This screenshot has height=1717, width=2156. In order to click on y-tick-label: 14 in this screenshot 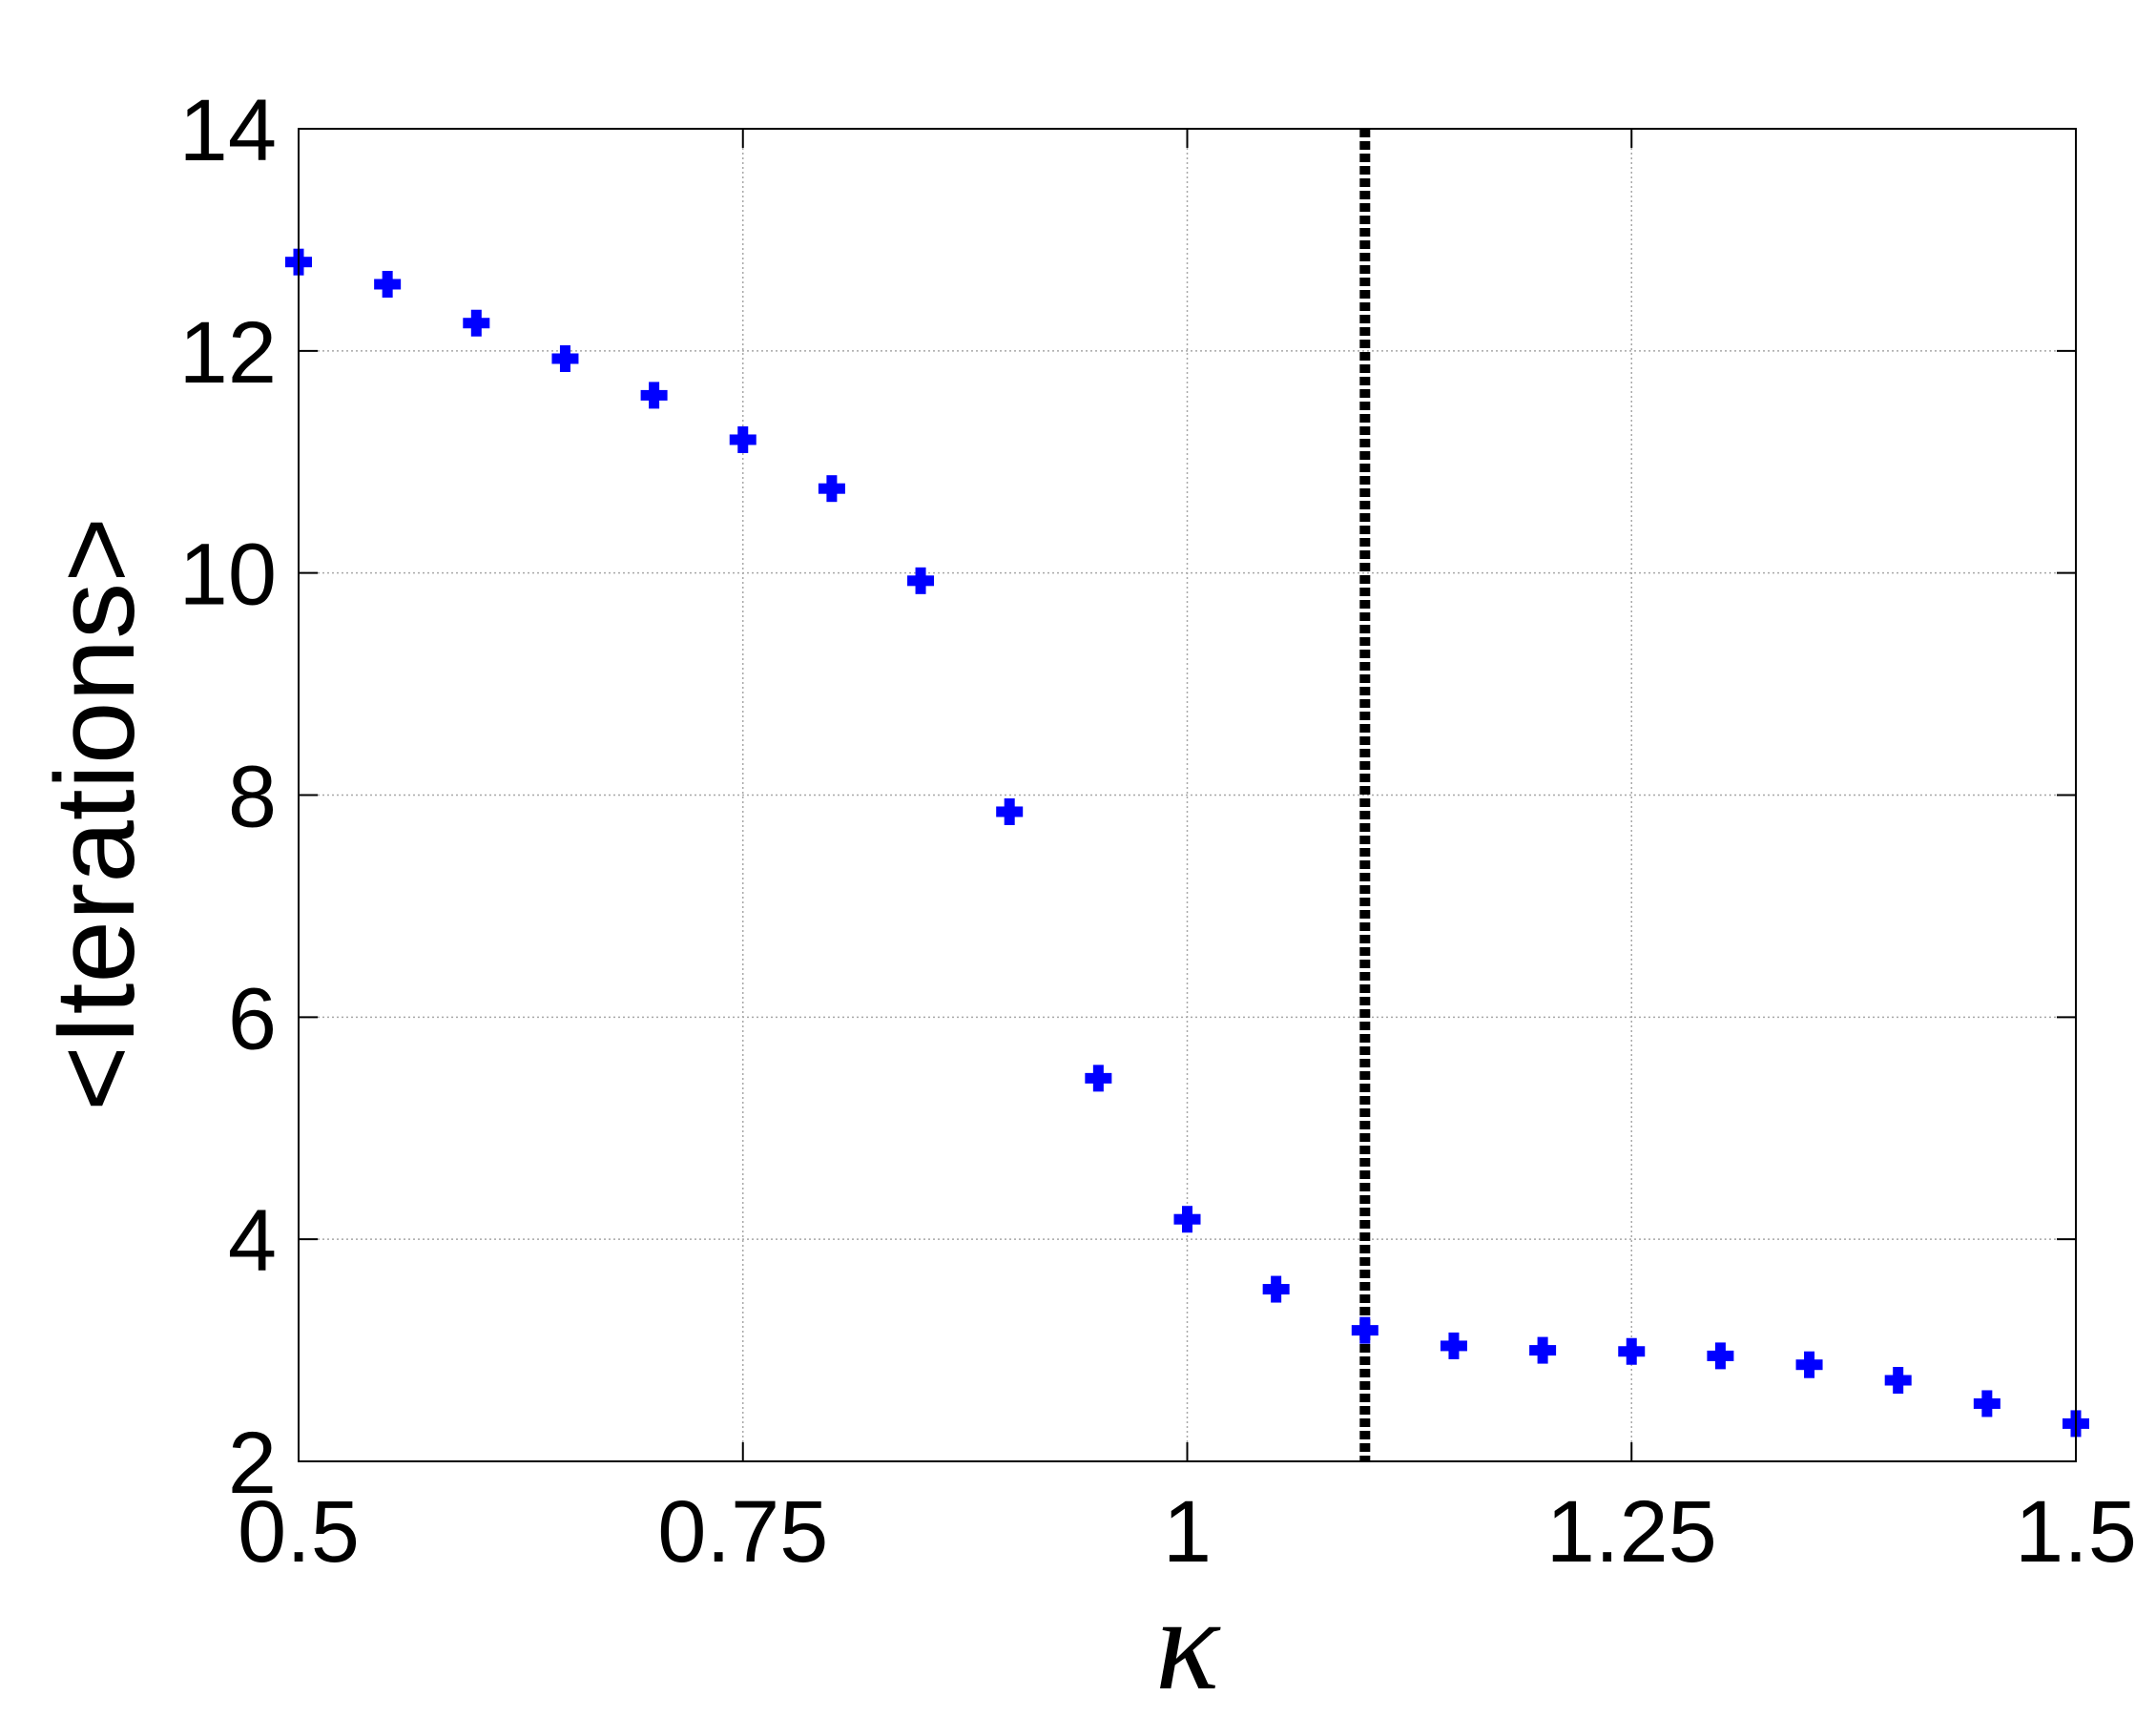, I will do `click(228, 130)`.